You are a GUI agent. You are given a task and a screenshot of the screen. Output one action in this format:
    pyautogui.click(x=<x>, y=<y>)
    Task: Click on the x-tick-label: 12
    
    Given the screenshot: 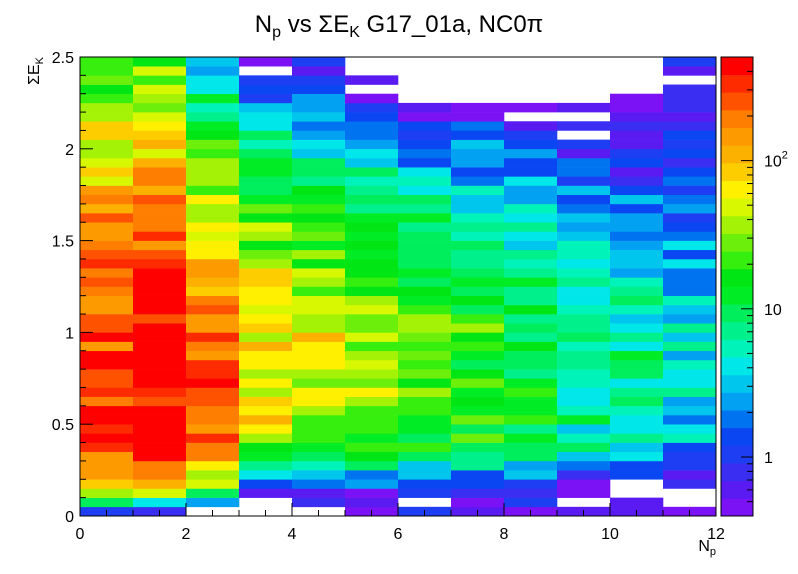 What is the action you would take?
    pyautogui.click(x=716, y=534)
    